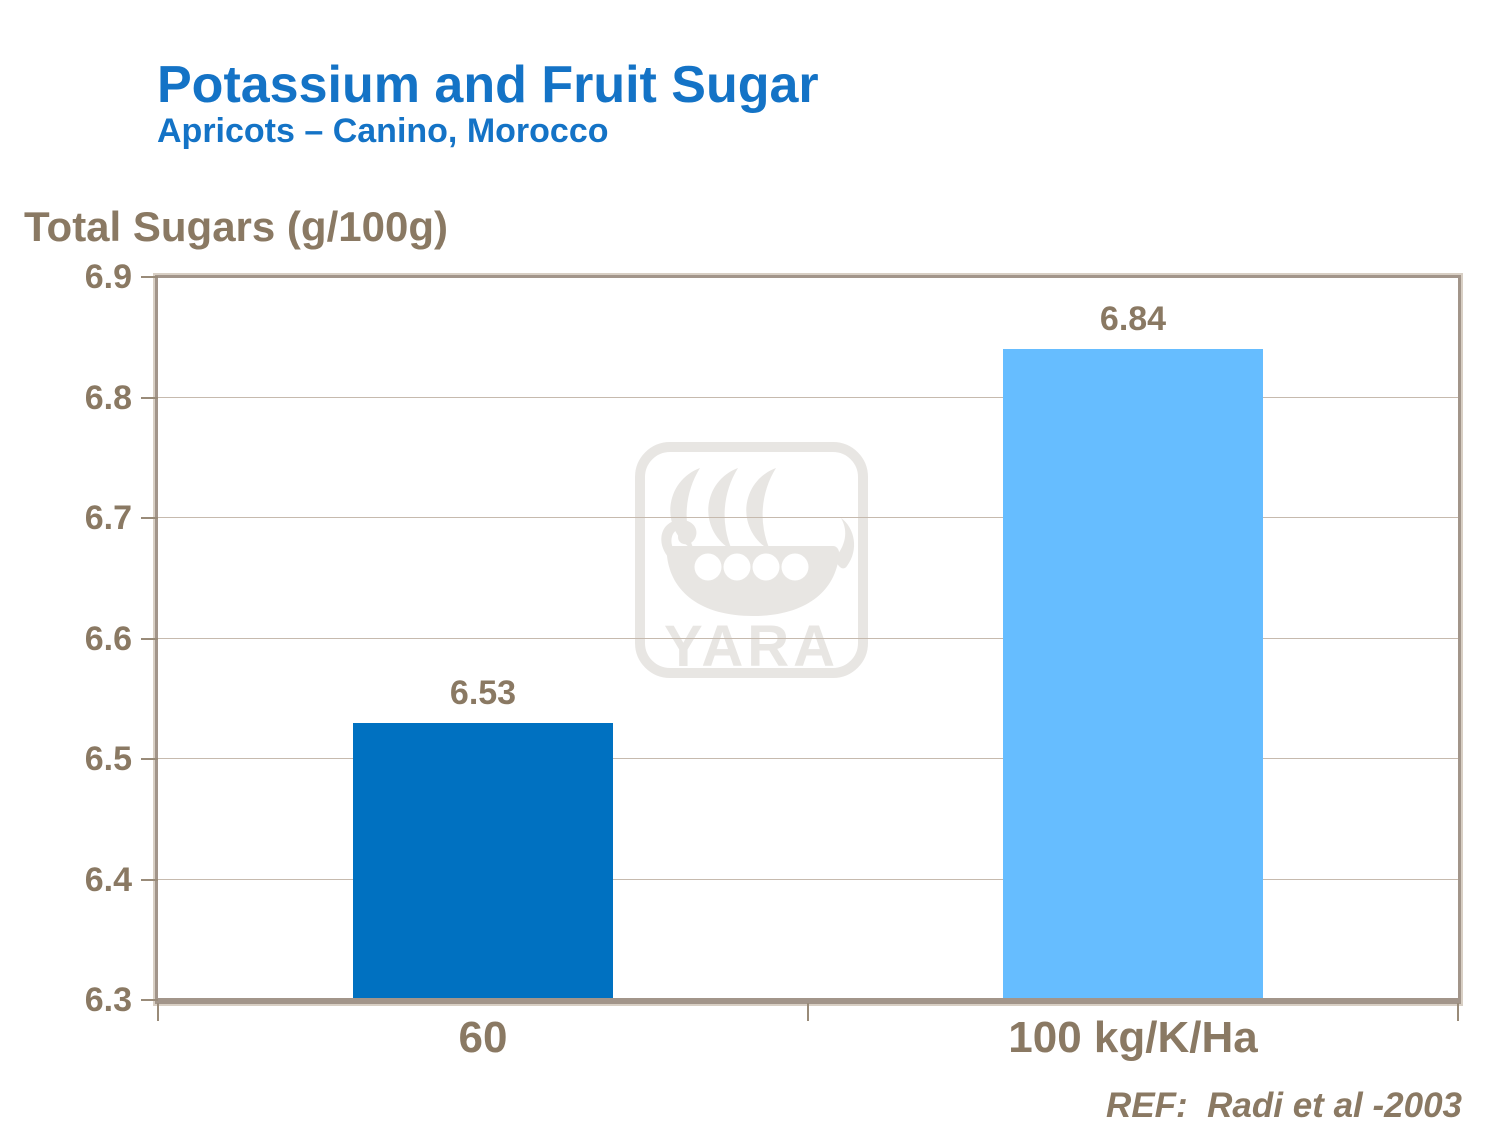  Describe the element at coordinates (1284, 1105) in the screenshot. I see `reference-text: REF: Radi et al -2003` at that location.